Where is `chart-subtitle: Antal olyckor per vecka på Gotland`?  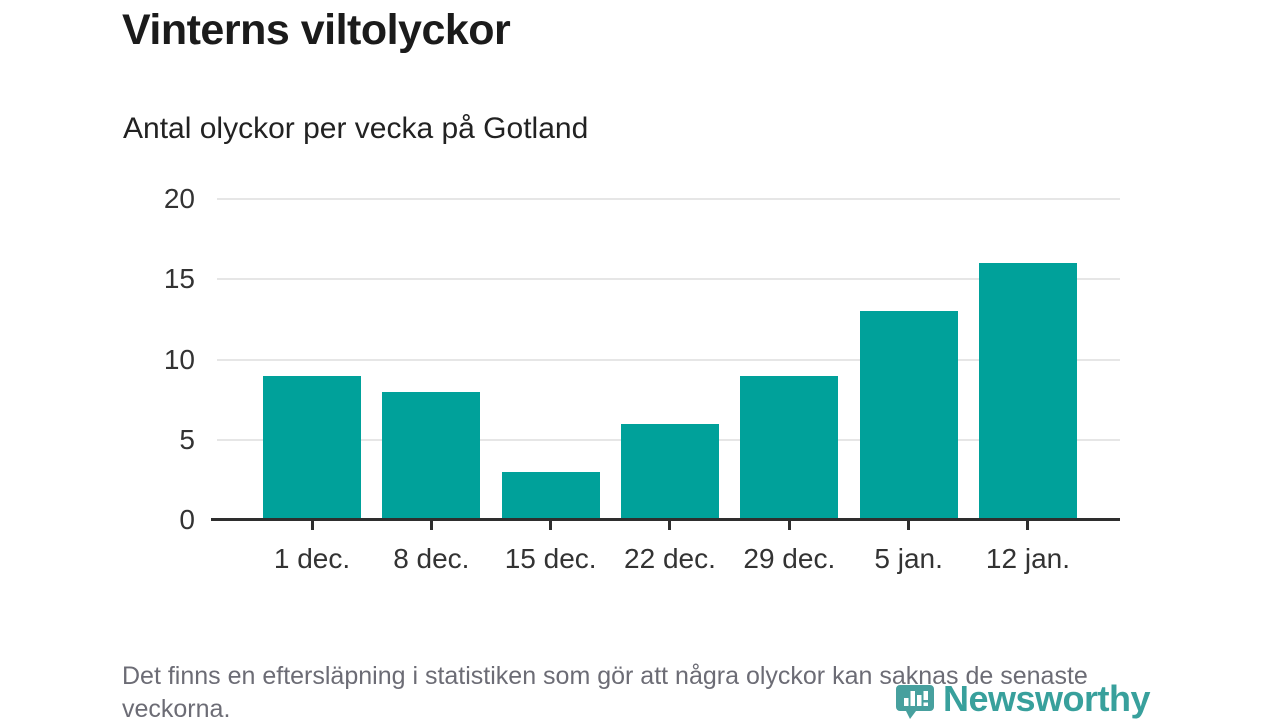
chart-subtitle: Antal olyckor per vecka på Gotland is located at coordinates (356, 128).